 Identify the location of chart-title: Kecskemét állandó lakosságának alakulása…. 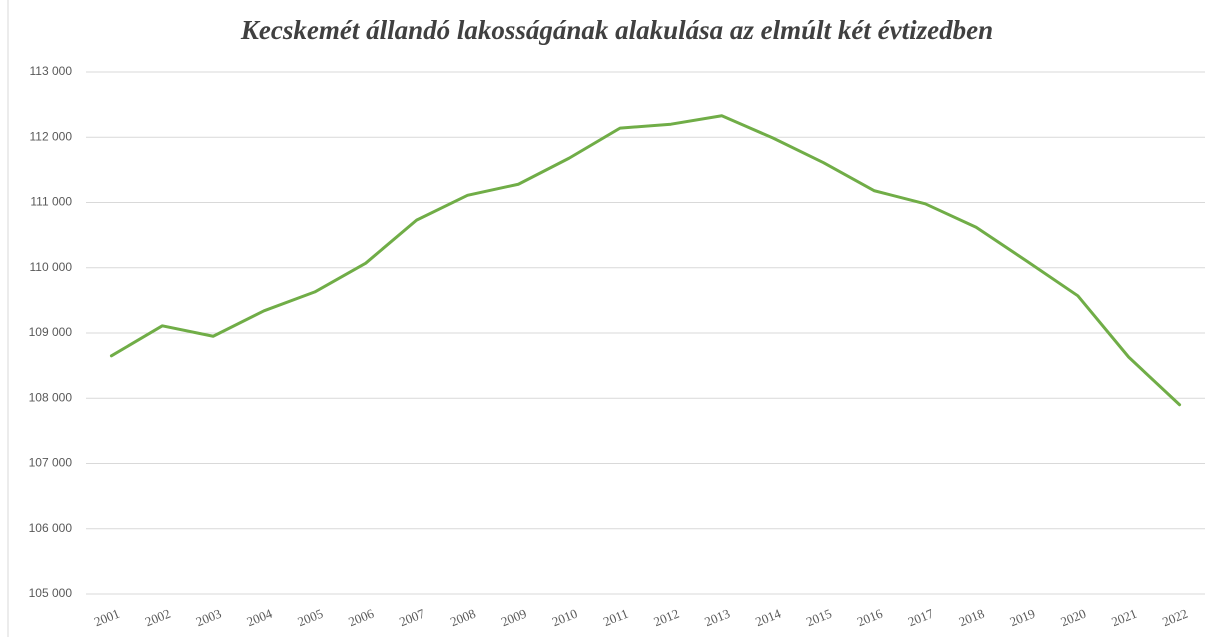
(616, 30).